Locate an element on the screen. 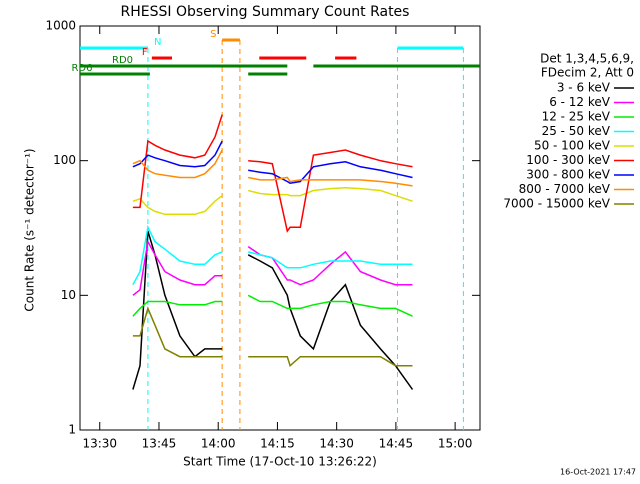 Image resolution: width=640 pixels, height=484 pixels. flag-label: F is located at coordinates (145, 52).